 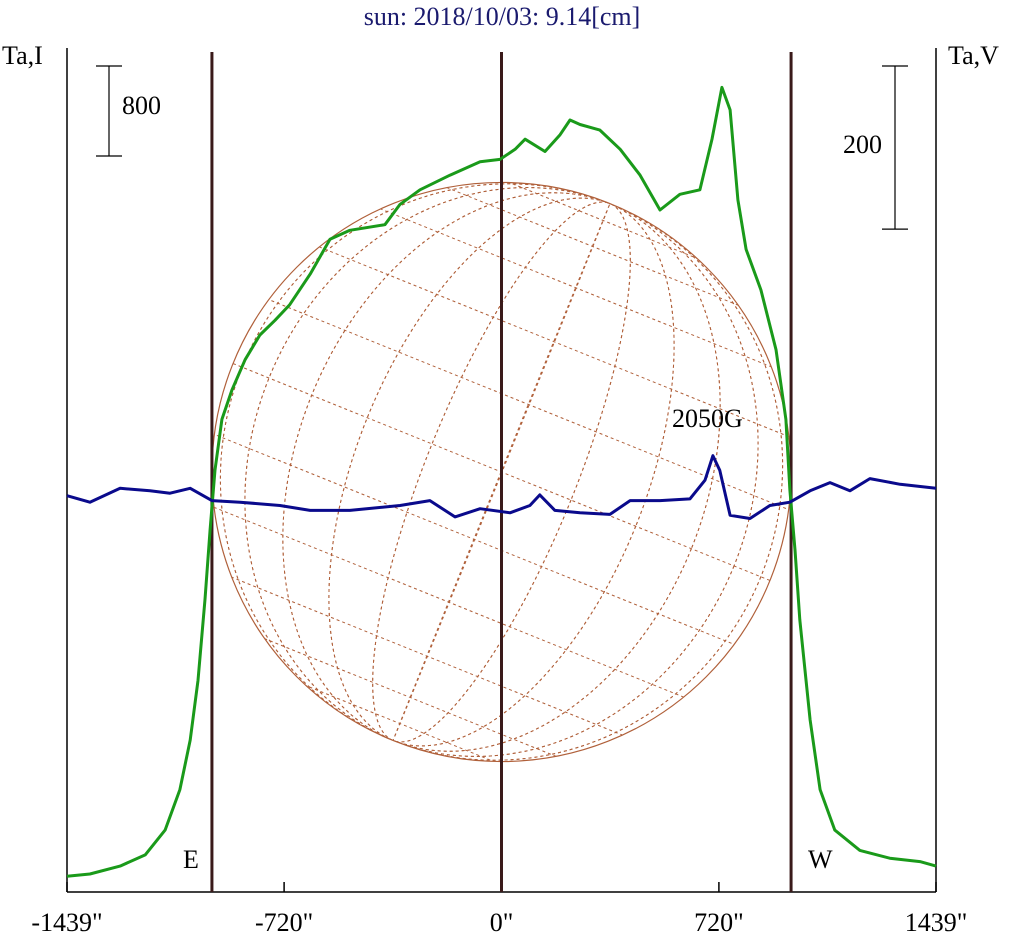 What do you see at coordinates (141, 105) in the screenshot?
I see `scale-bar-label: 800` at bounding box center [141, 105].